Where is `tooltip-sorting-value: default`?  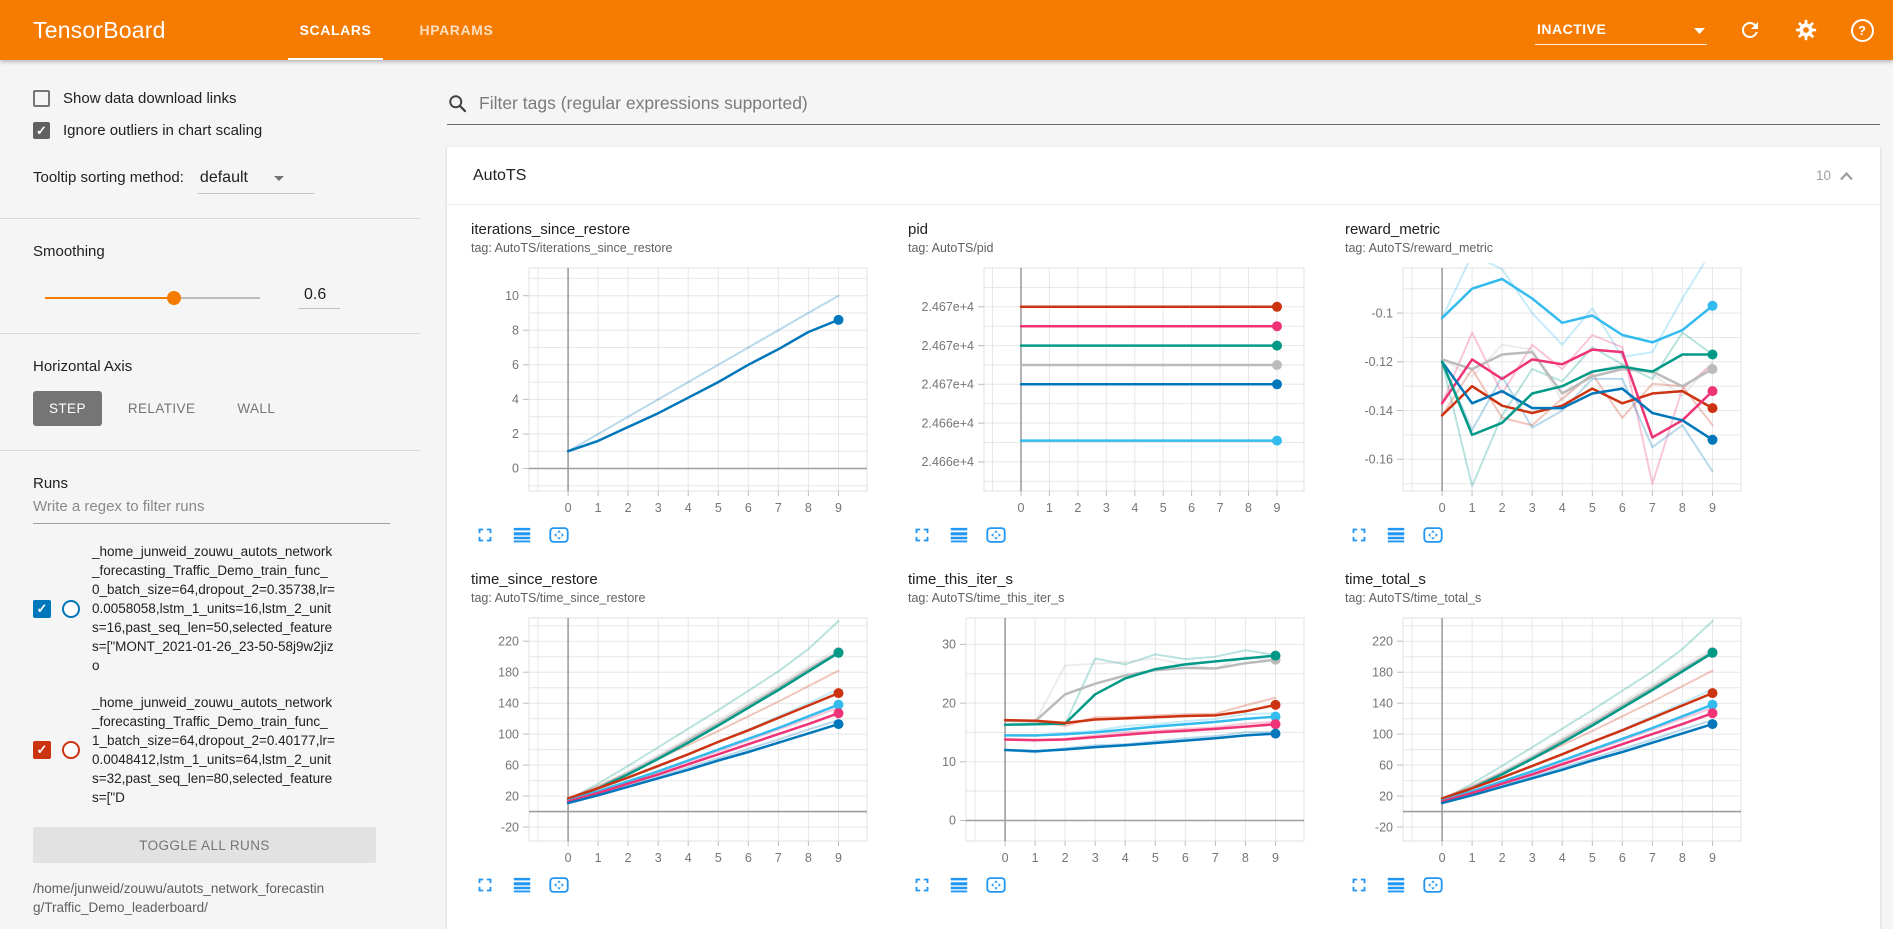 tooltip-sorting-value: default is located at coordinates (223, 177).